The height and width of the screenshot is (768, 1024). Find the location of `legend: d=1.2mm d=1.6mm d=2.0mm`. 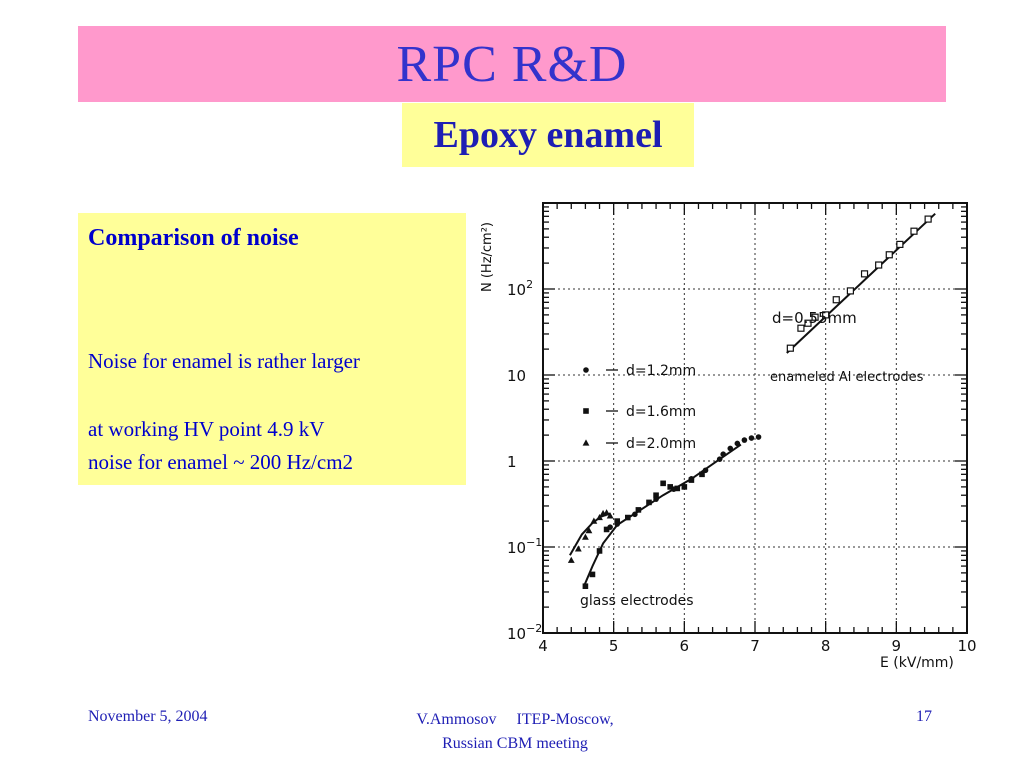

legend: d=1.2mm d=1.6mm d=2.0mm is located at coordinates (639, 407).